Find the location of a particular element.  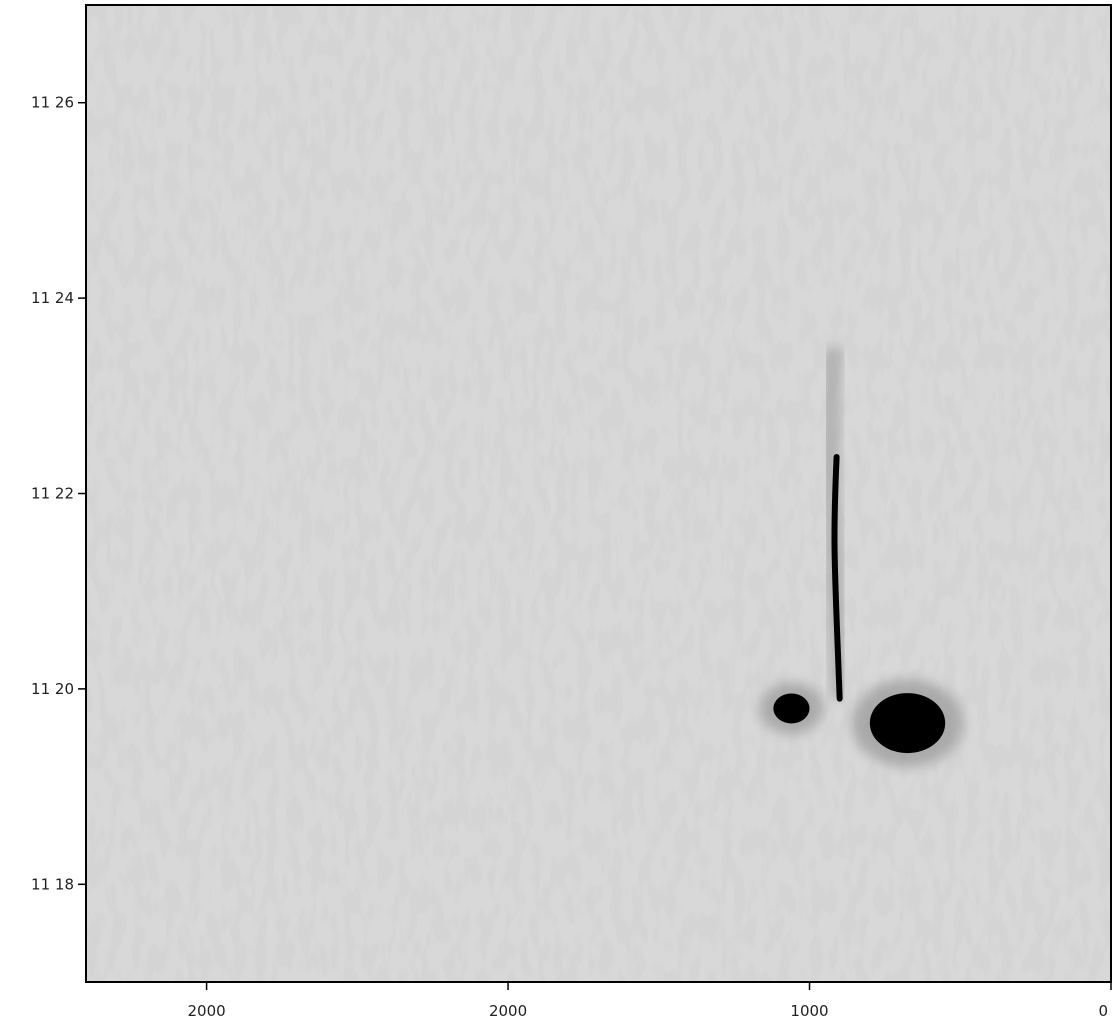

x-tick-label-3: 0 is located at coordinates (1103, 1011).